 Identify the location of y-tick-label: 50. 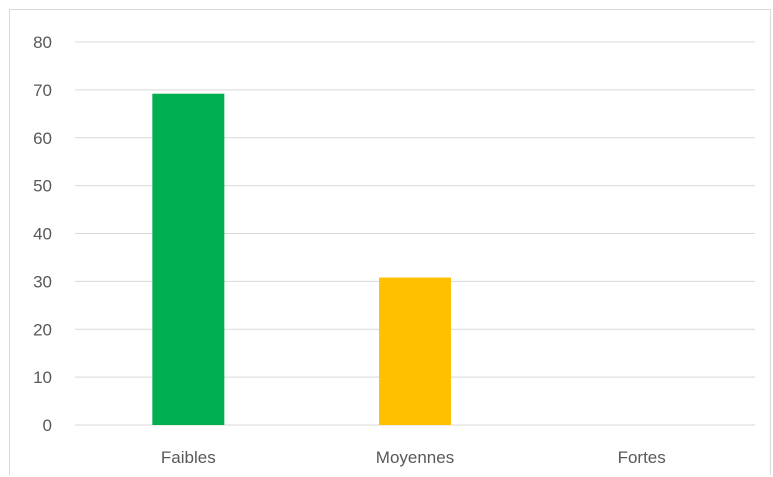
(42, 186).